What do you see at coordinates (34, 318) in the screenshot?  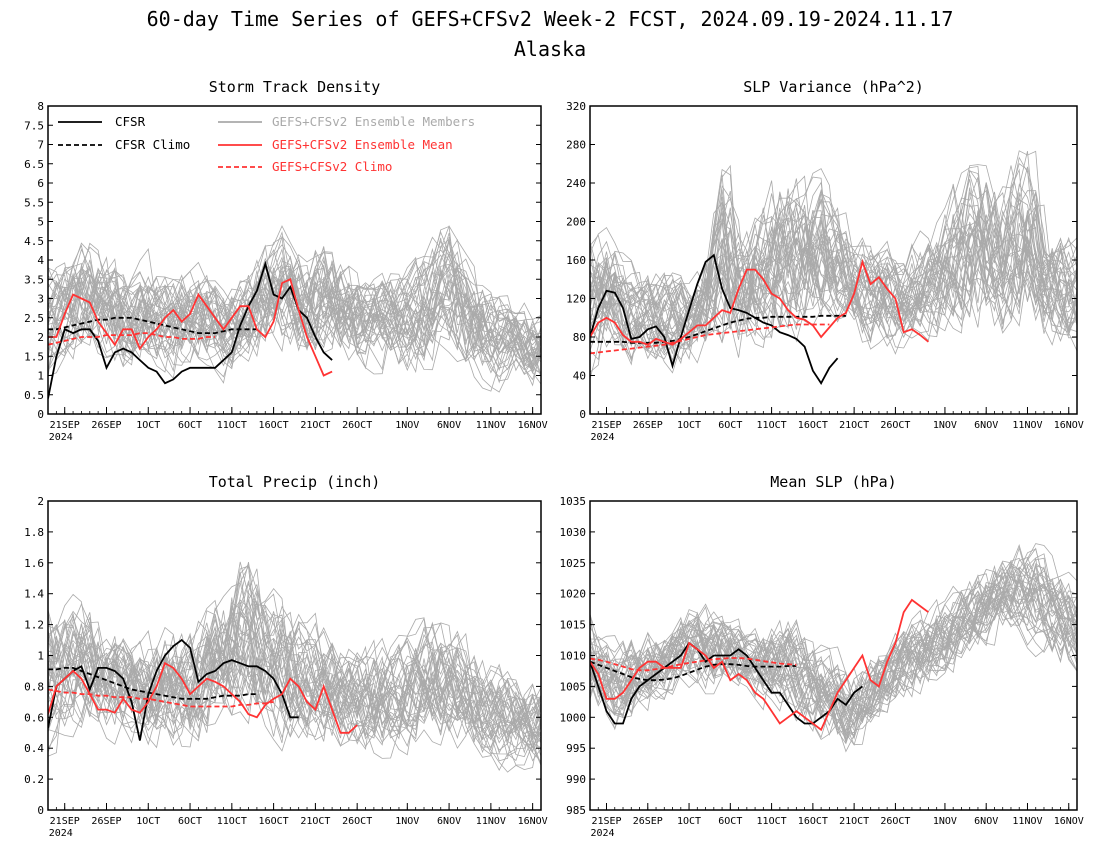 I see `y-tick-label: 2.5` at bounding box center [34, 318].